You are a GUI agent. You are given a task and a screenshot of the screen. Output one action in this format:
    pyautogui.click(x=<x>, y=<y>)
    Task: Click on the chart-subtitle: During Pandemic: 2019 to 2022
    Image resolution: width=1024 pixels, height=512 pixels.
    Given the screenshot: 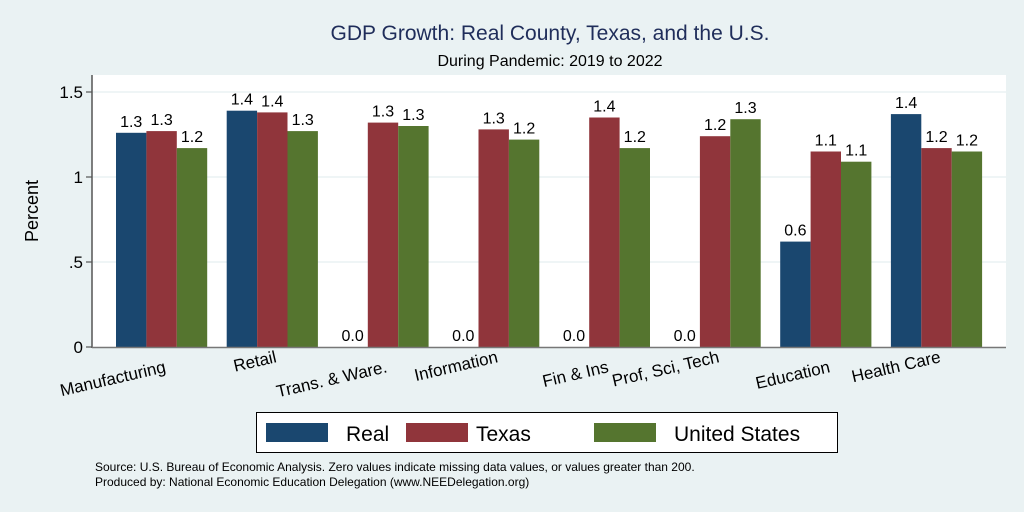 What is the action you would take?
    pyautogui.click(x=549, y=61)
    